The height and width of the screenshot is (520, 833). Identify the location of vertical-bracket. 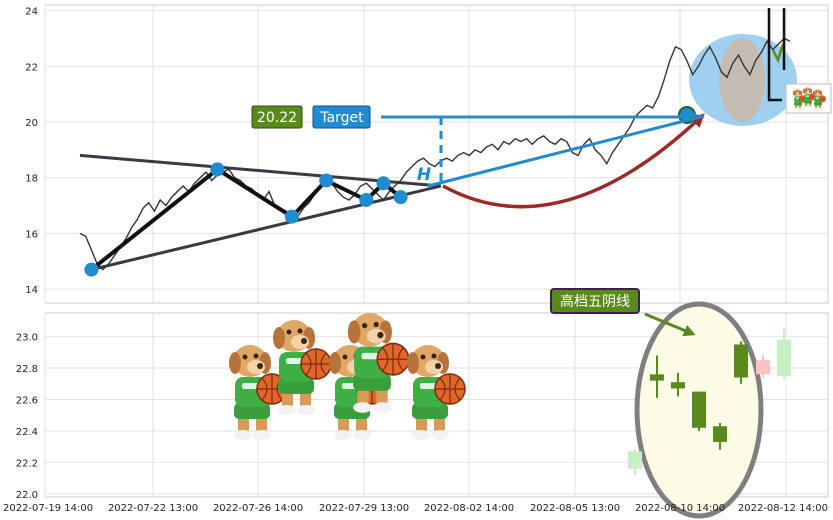
(776, 55).